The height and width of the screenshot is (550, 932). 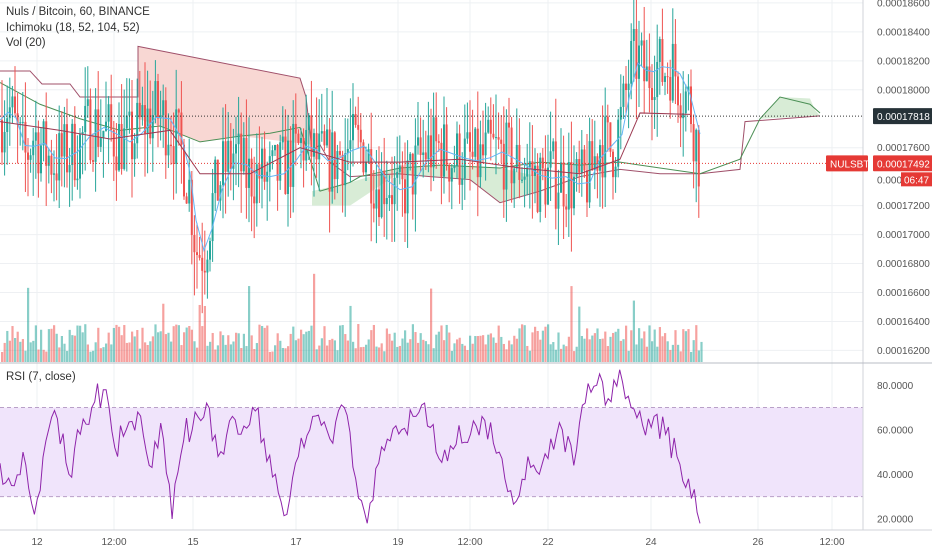 What do you see at coordinates (113, 542) in the screenshot?
I see `x-tick-label: 12:00` at bounding box center [113, 542].